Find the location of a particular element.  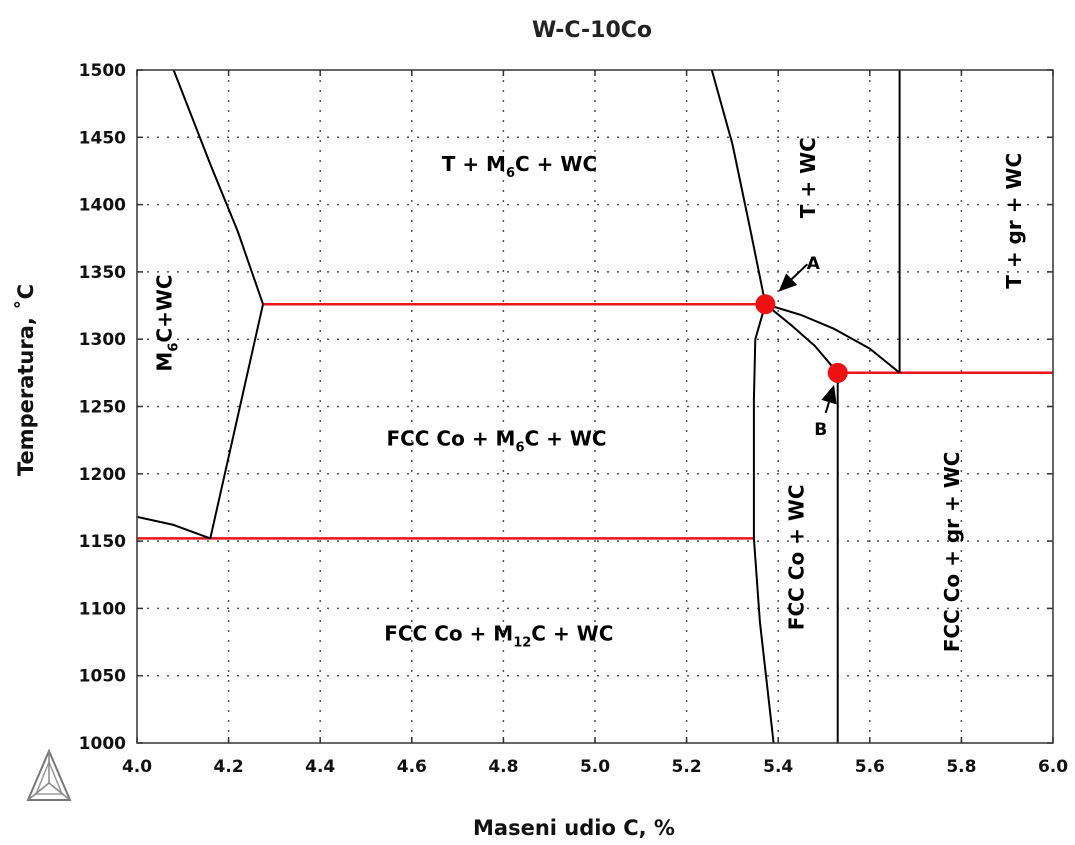

y-tick-label: 1200 is located at coordinates (102, 475).